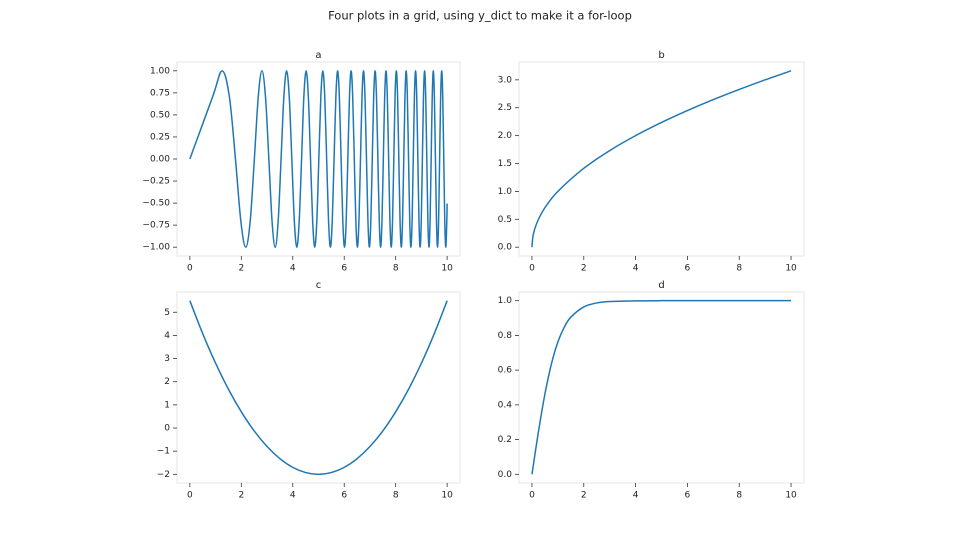 The height and width of the screenshot is (540, 960). Describe the element at coordinates (156, 182) in the screenshot. I see `y-tick-label: −0.25` at that location.